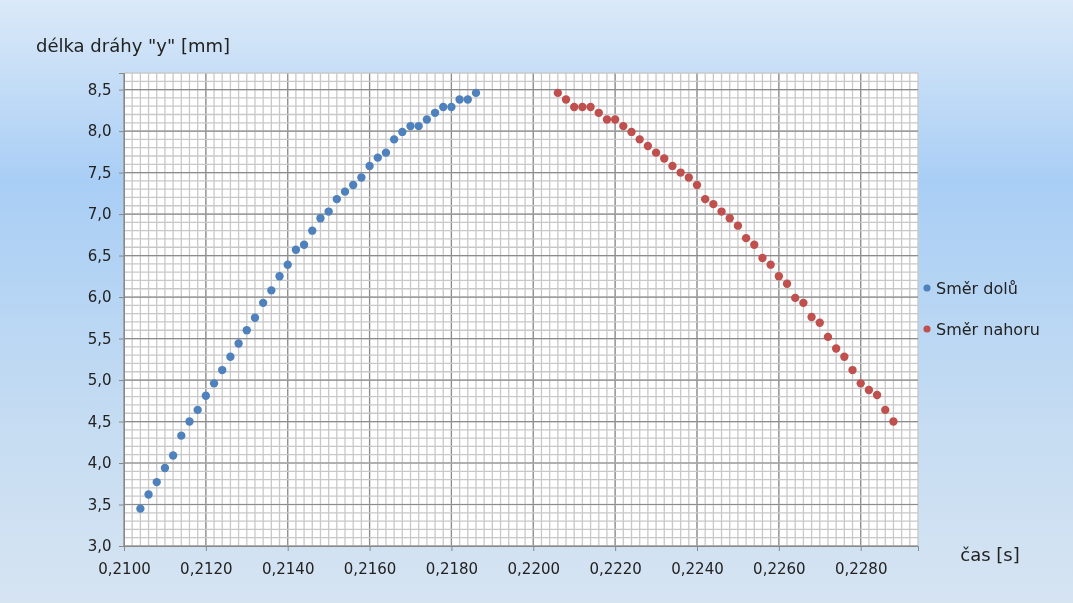  I want to click on x-tick-label: 0,2140, so click(288, 568).